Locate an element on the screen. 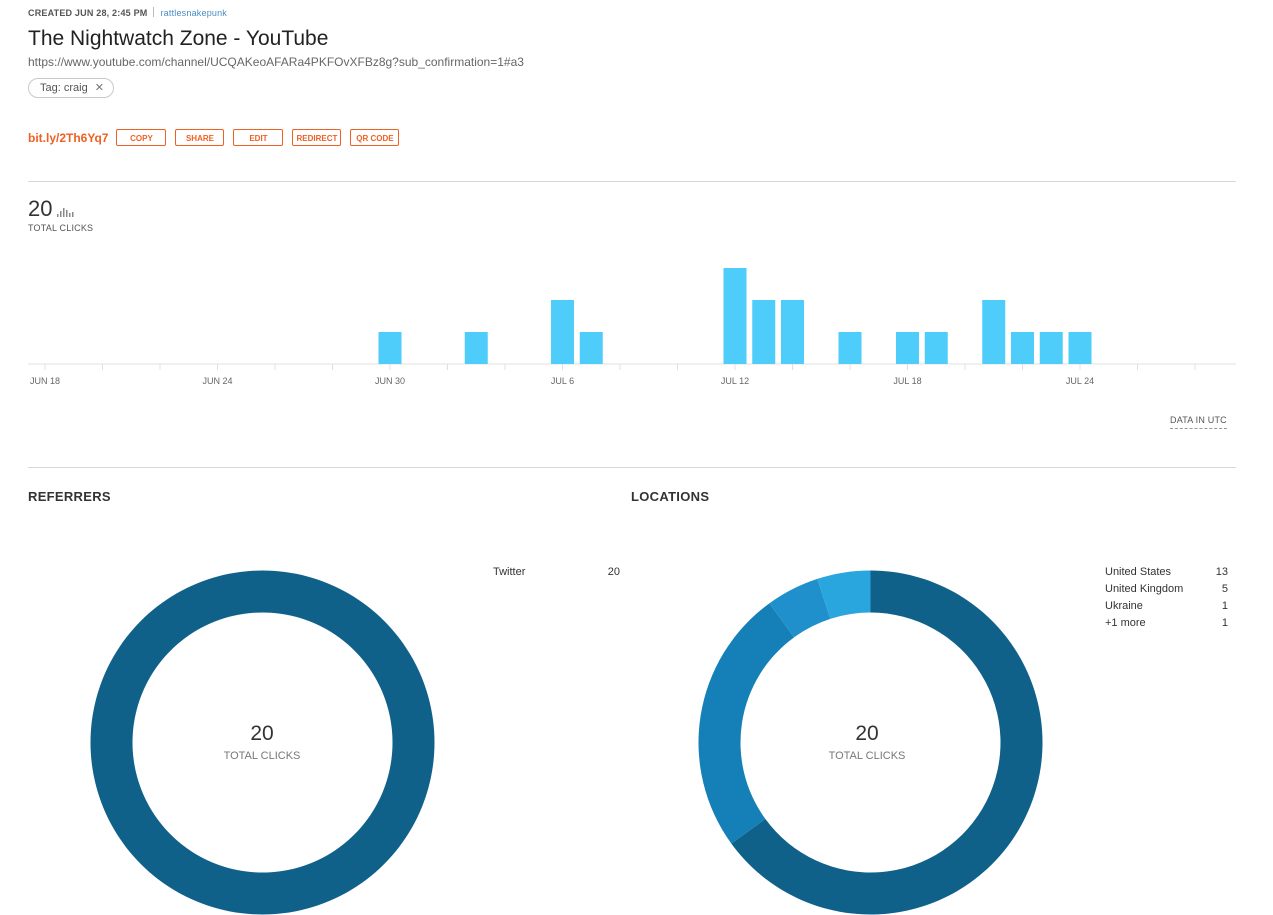 Image resolution: width=1273 pixels, height=915 pixels. x-tick-label: JUL 12 is located at coordinates (735, 381).